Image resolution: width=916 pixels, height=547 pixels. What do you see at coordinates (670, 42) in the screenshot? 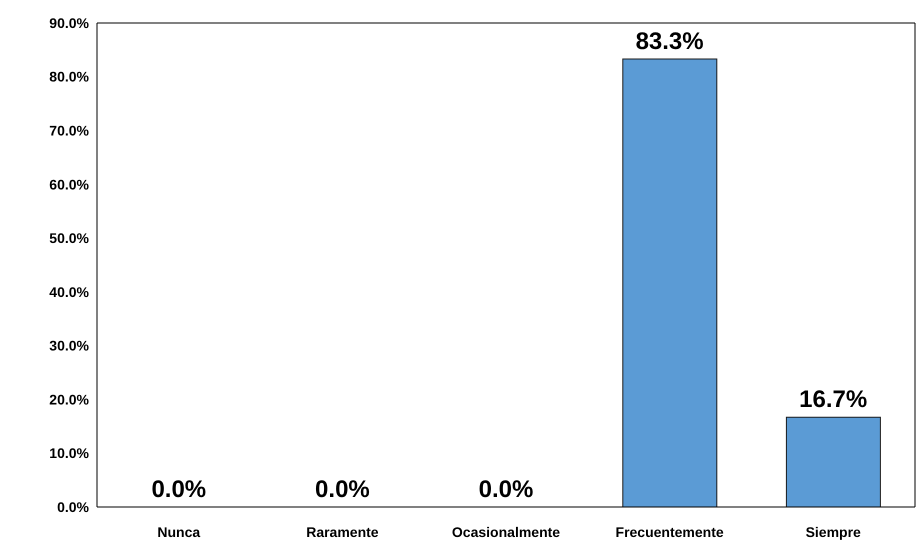
I see `data-label: 83.3%` at bounding box center [670, 42].